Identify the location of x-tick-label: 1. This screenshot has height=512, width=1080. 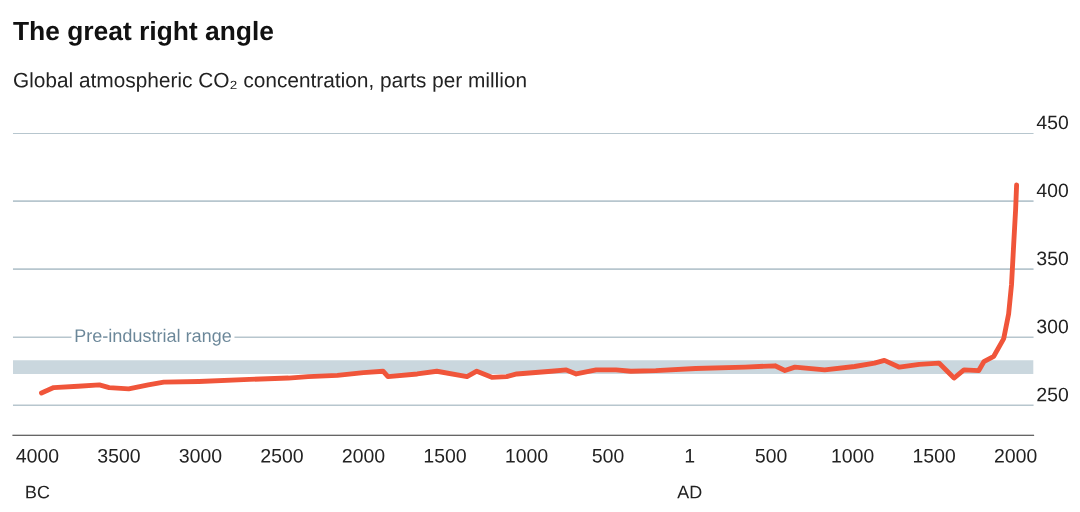
(690, 456).